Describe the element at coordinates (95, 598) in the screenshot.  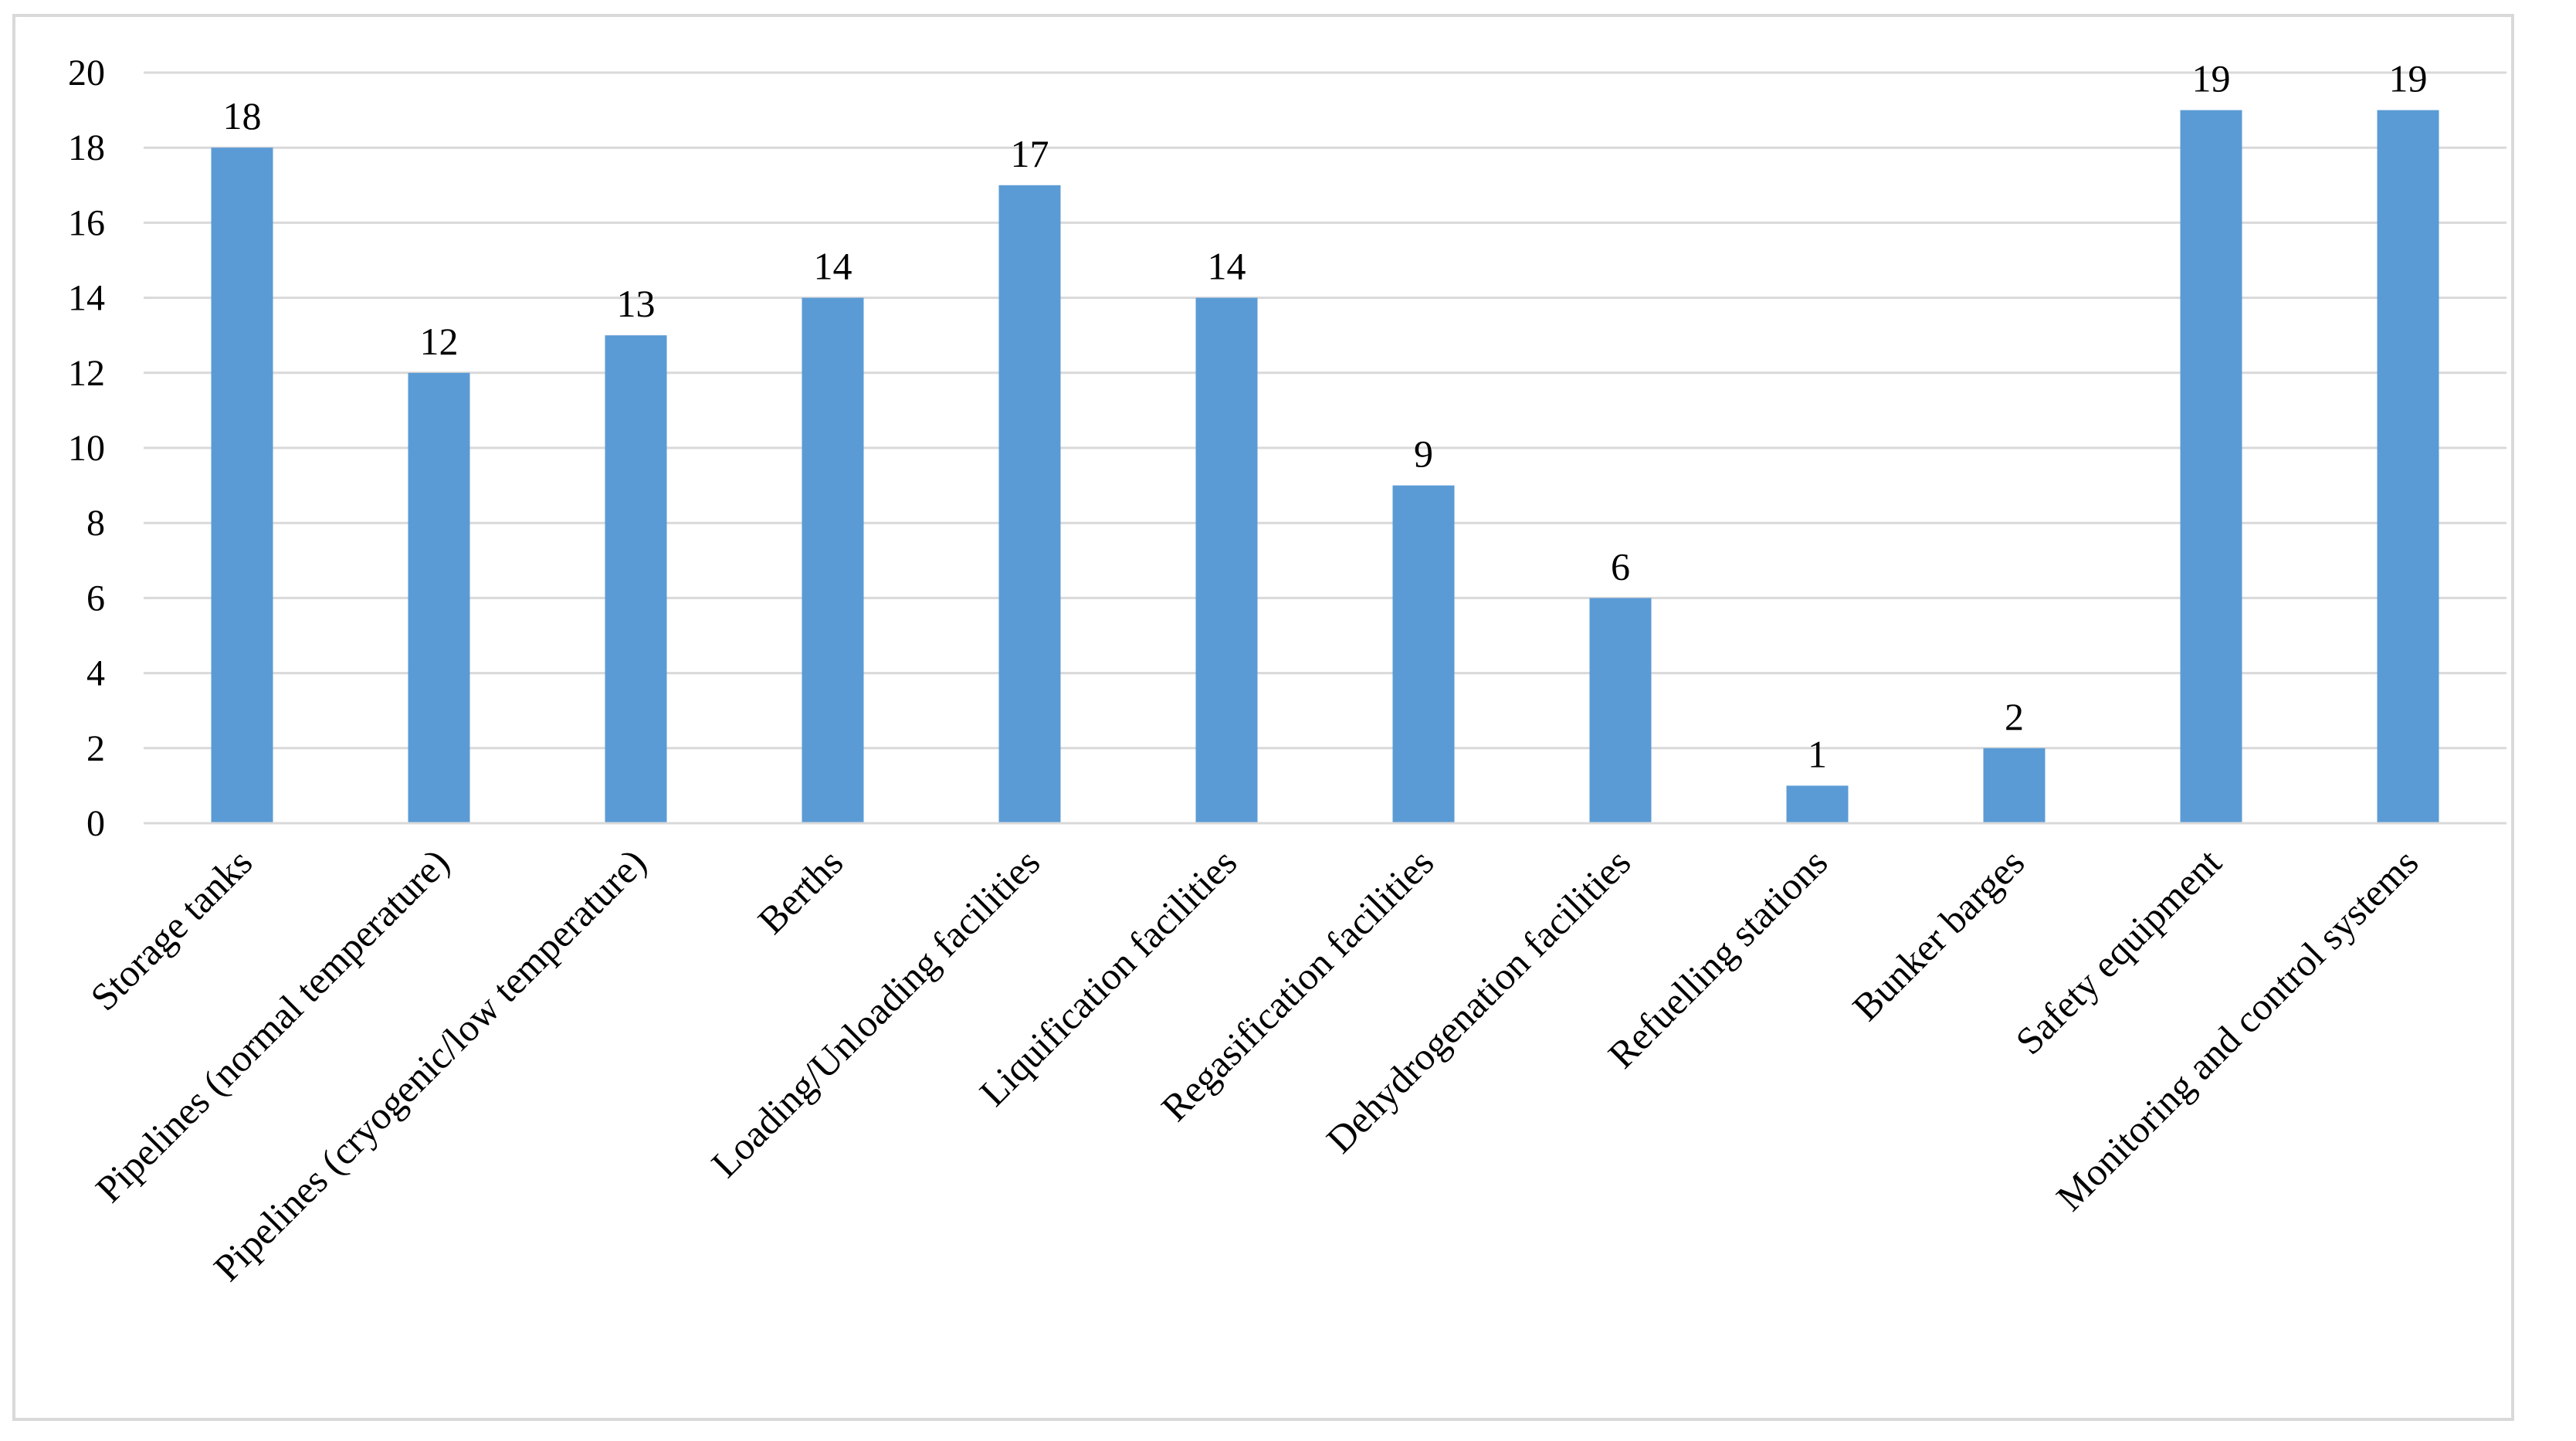
I see `y-tick-label: 6` at that location.